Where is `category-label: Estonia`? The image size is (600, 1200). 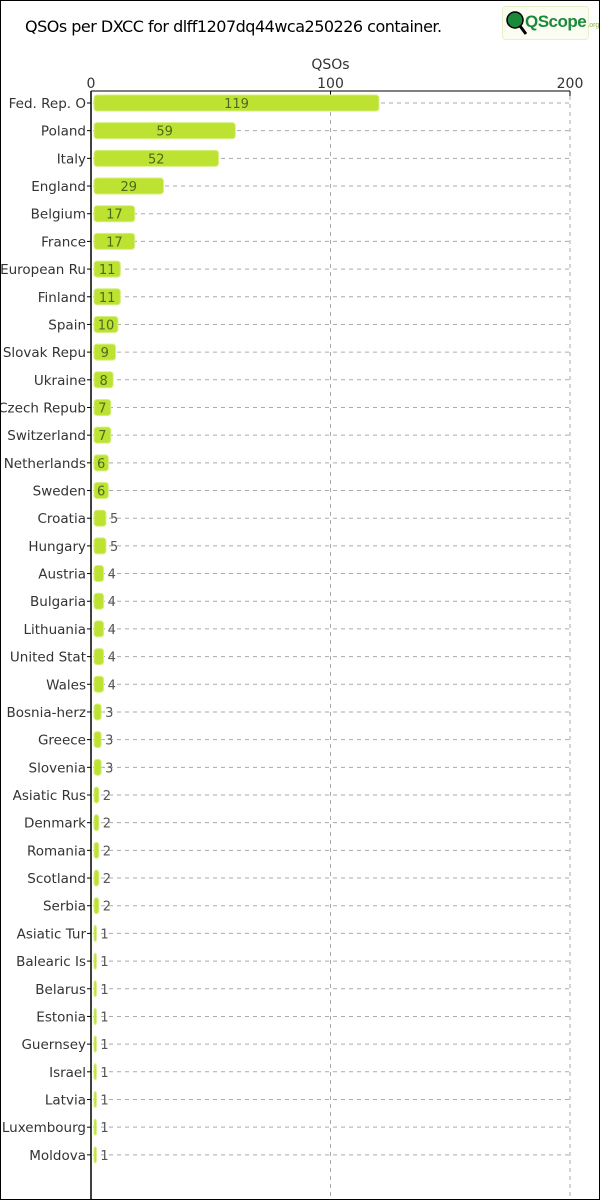
category-label: Estonia is located at coordinates (61, 1017).